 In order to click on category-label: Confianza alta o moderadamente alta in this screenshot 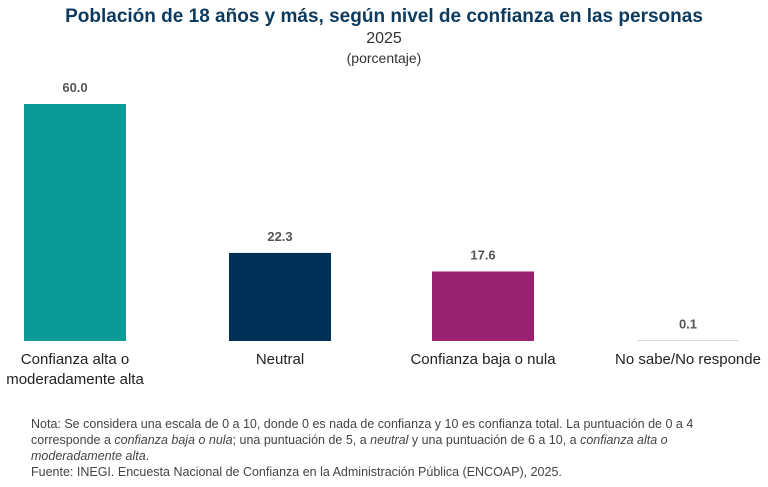, I will do `click(75, 369)`.